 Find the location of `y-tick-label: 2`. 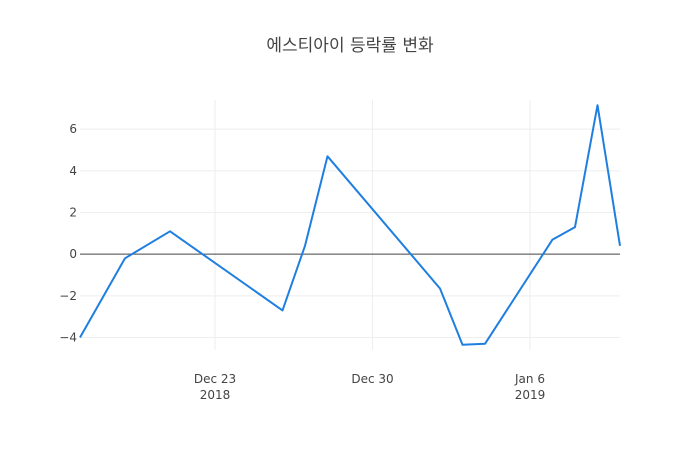

y-tick-label: 2 is located at coordinates (73, 213).